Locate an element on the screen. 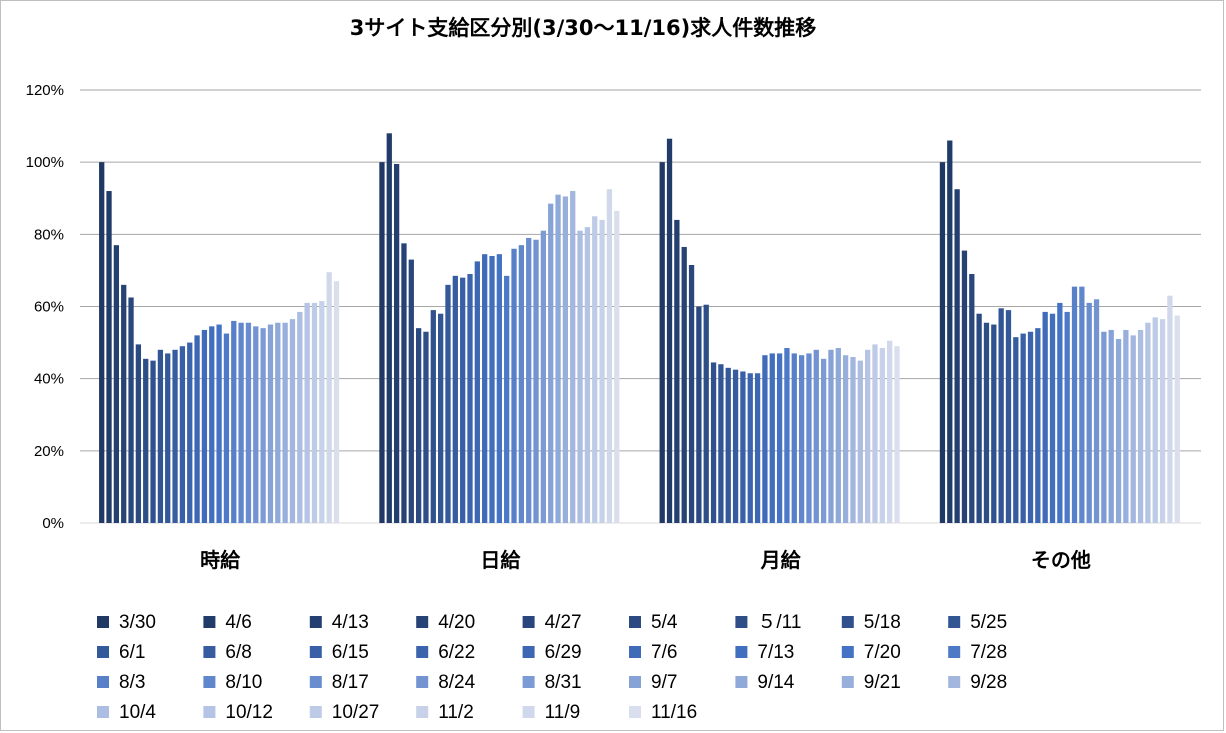 This screenshot has height=733, width=1226. legend-entry: 8/24 is located at coordinates (456, 682).